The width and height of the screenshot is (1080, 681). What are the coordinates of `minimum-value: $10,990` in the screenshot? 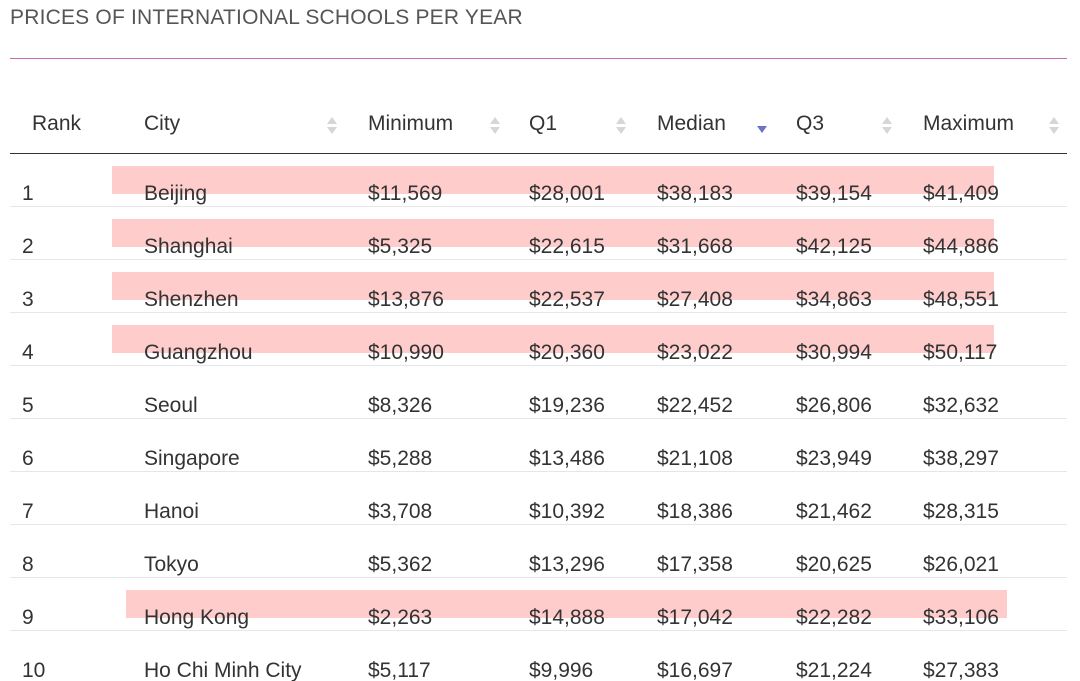 It's located at (406, 352).